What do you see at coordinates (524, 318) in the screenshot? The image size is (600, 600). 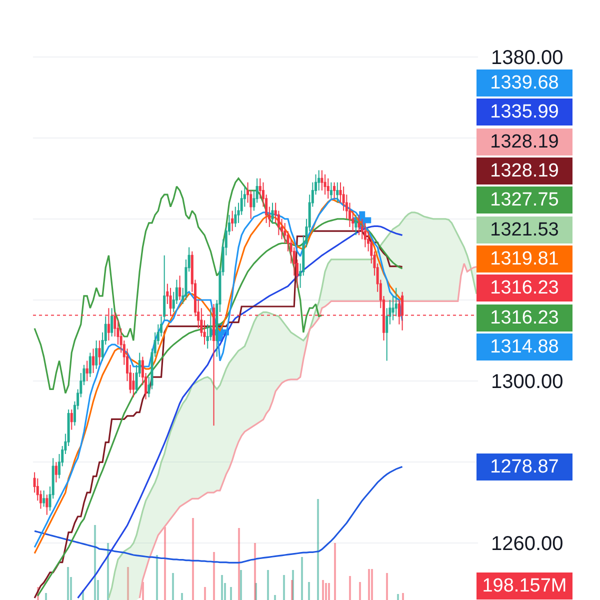 I see `text: 1316.23` at bounding box center [524, 318].